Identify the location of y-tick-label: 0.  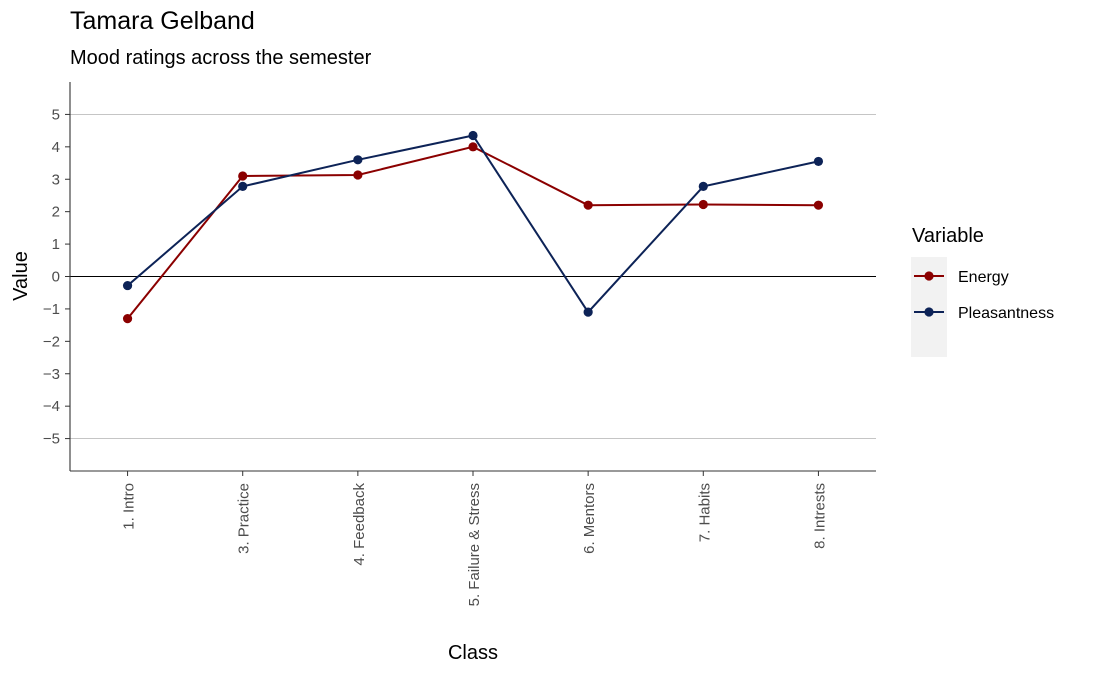
(56, 277).